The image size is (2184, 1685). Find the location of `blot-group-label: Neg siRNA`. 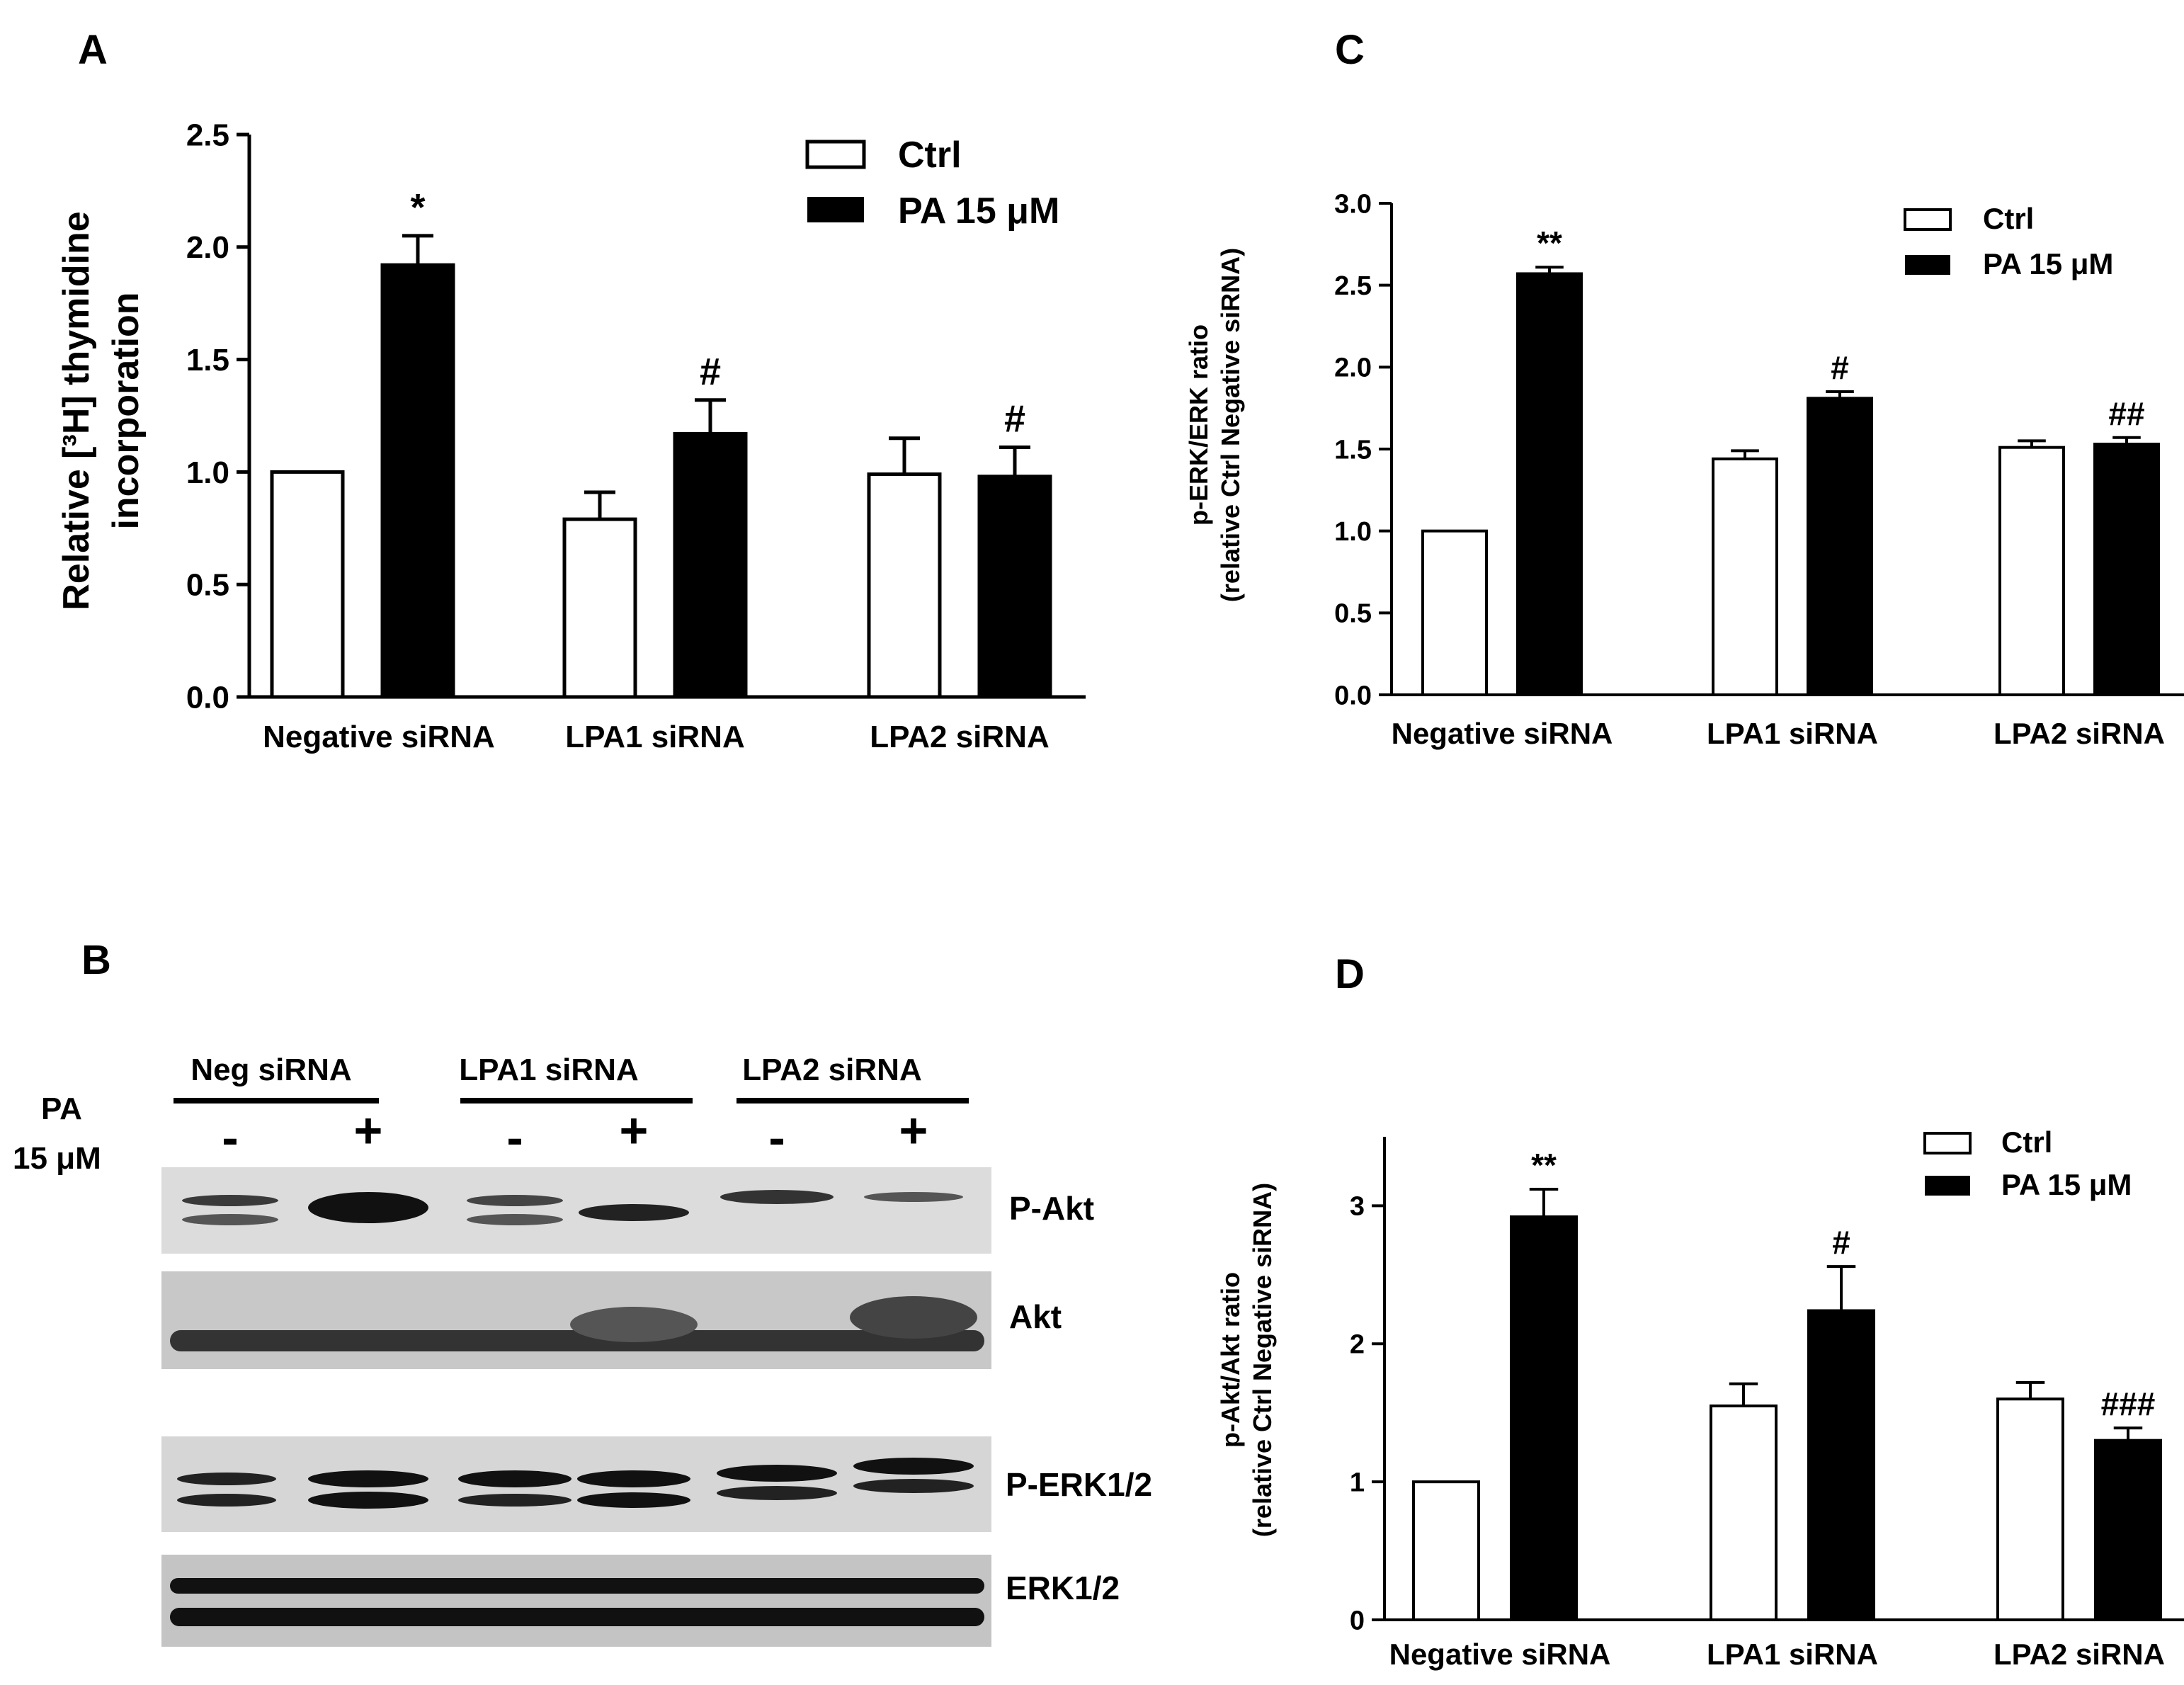

blot-group-label: Neg siRNA is located at coordinates (271, 1070).